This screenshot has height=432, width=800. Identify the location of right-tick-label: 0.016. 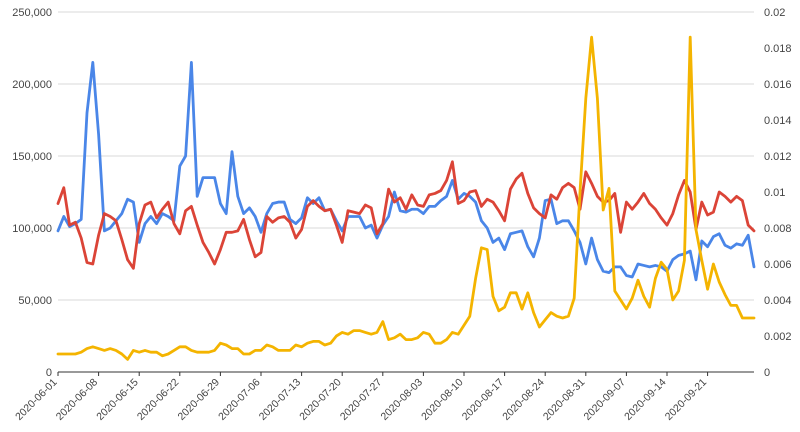
(778, 85).